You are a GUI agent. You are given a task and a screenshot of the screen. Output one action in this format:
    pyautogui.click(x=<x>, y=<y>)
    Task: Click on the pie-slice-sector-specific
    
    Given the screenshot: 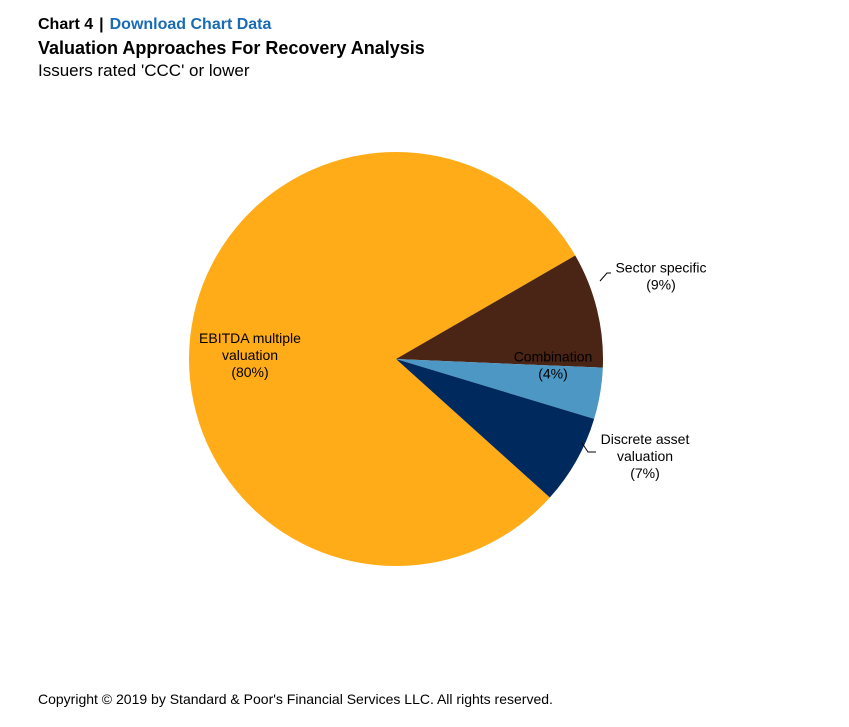 What is the action you would take?
    pyautogui.click(x=500, y=311)
    